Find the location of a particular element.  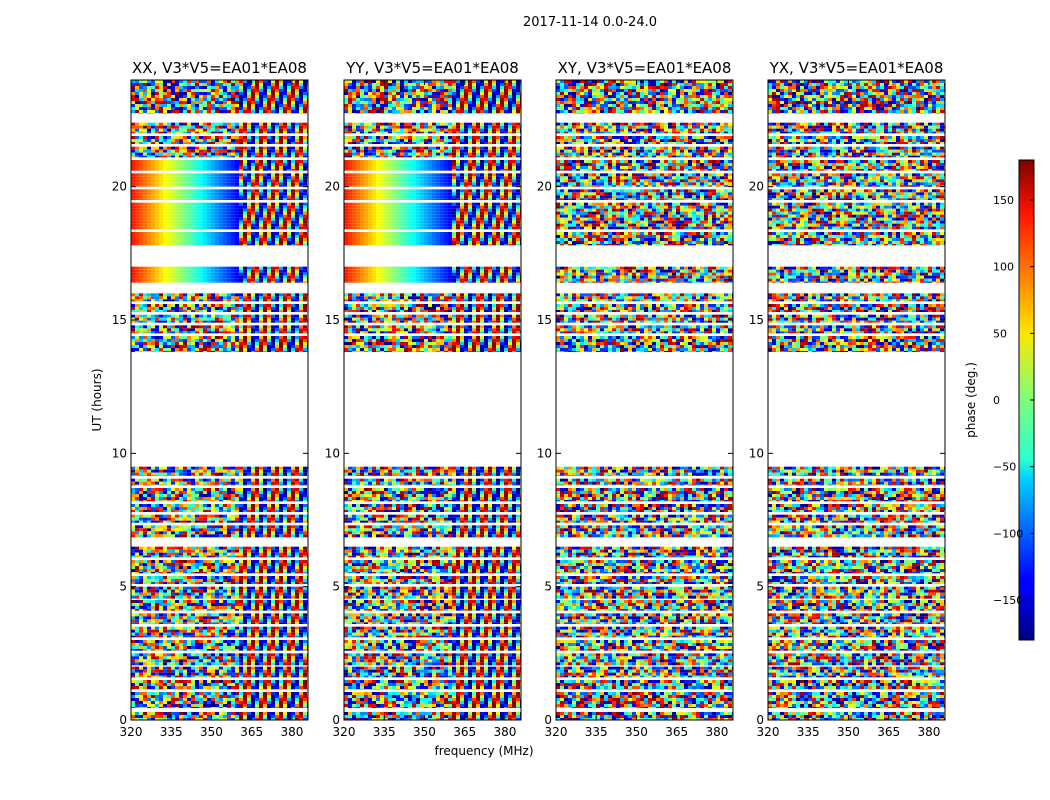

data-band is located at coordinates (219, 700).